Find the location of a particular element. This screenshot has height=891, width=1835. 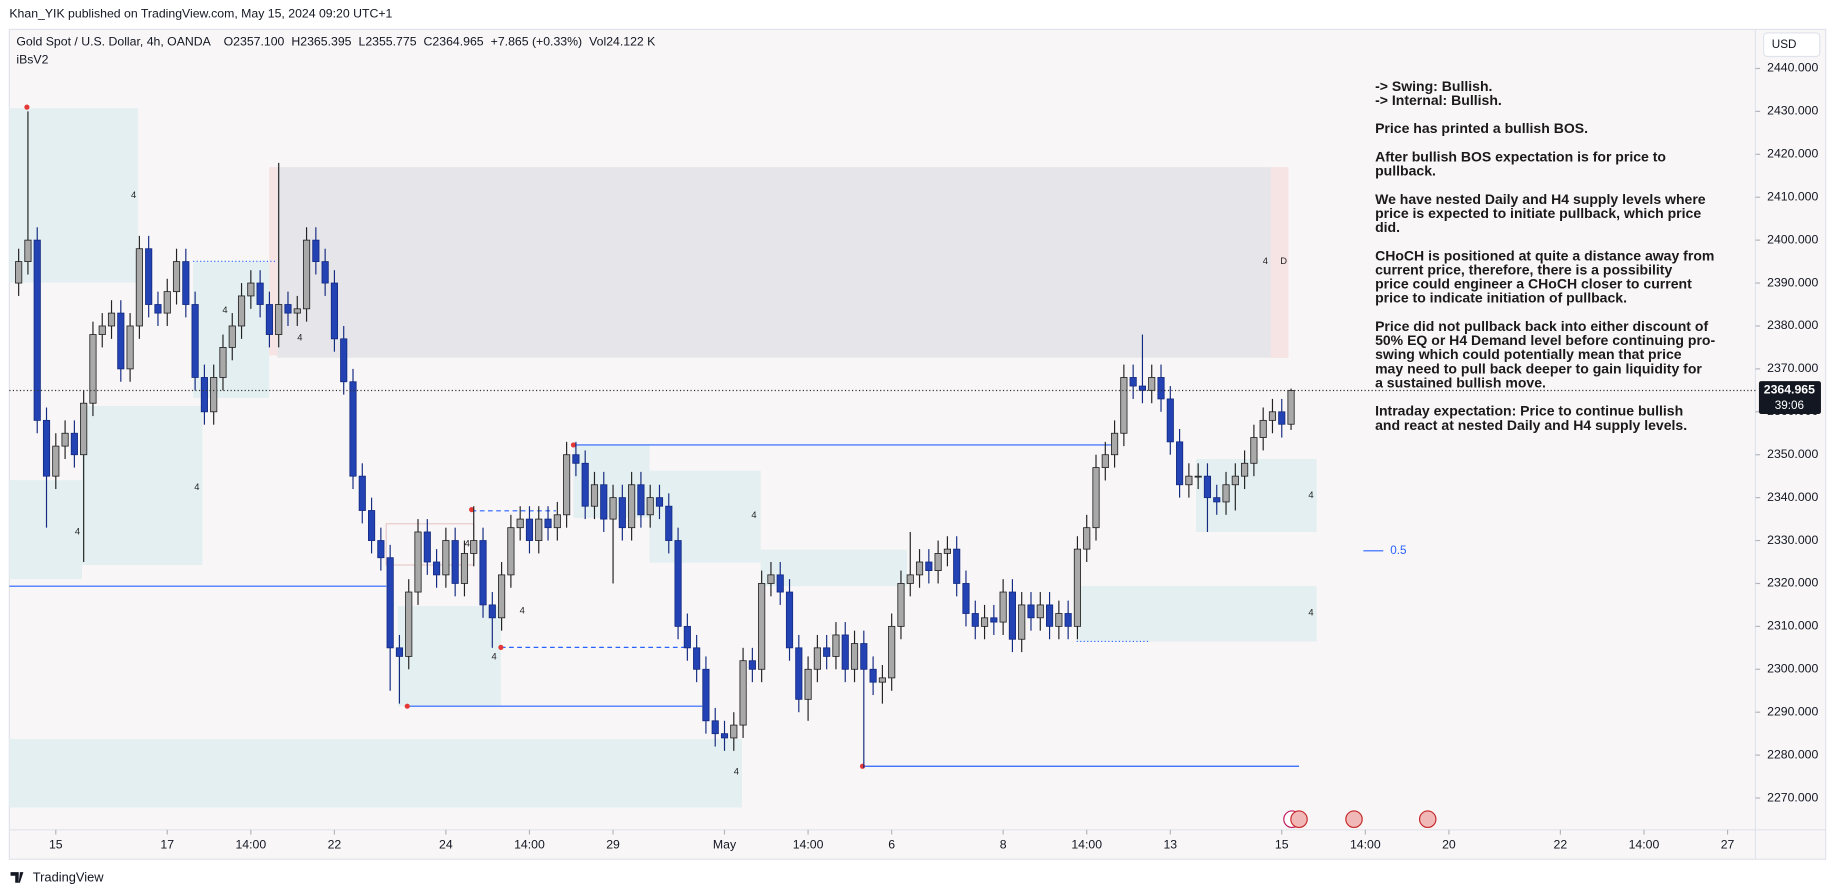

legend-value: L2355.775 is located at coordinates (388, 42).